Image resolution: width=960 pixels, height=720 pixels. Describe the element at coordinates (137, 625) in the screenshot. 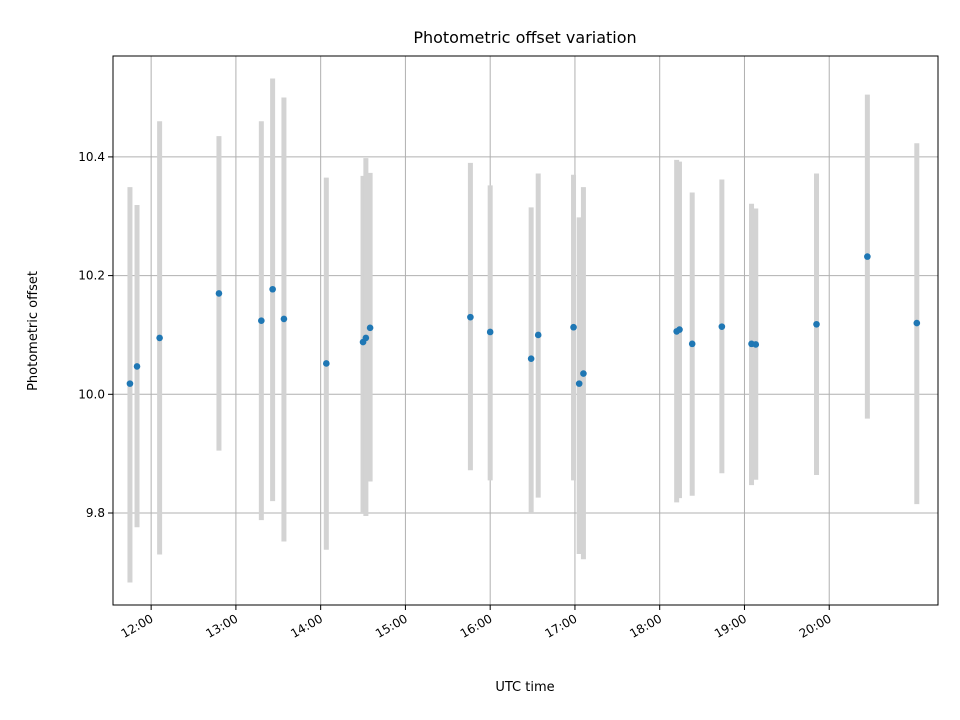

I see `x-tick-label: 12:00` at that location.